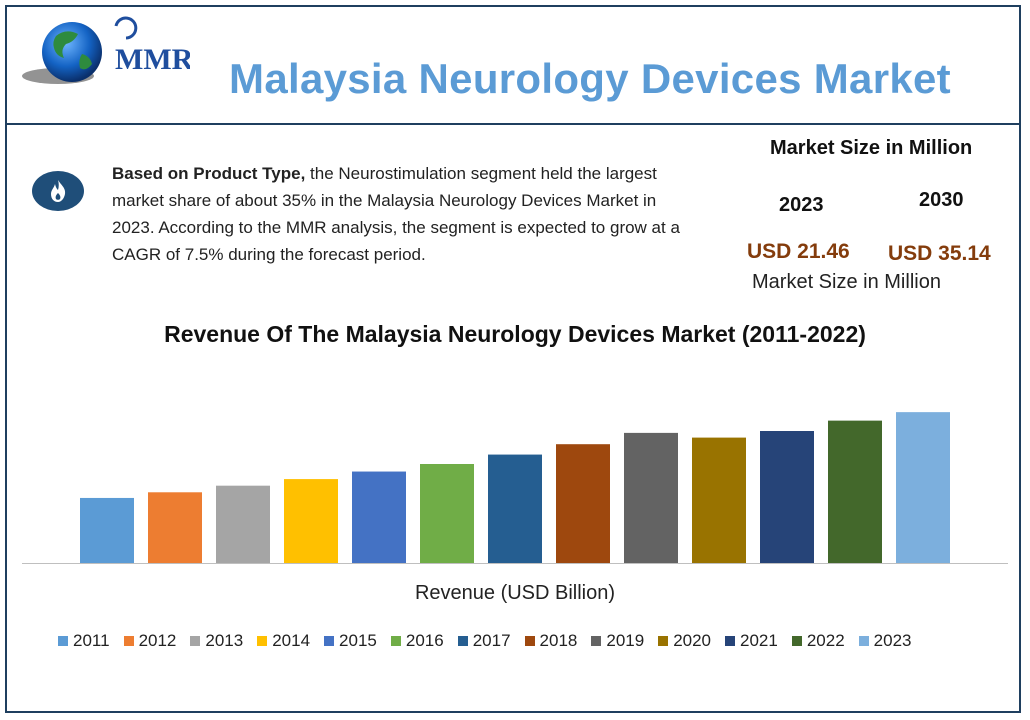  I want to click on bar-2018, so click(583, 503).